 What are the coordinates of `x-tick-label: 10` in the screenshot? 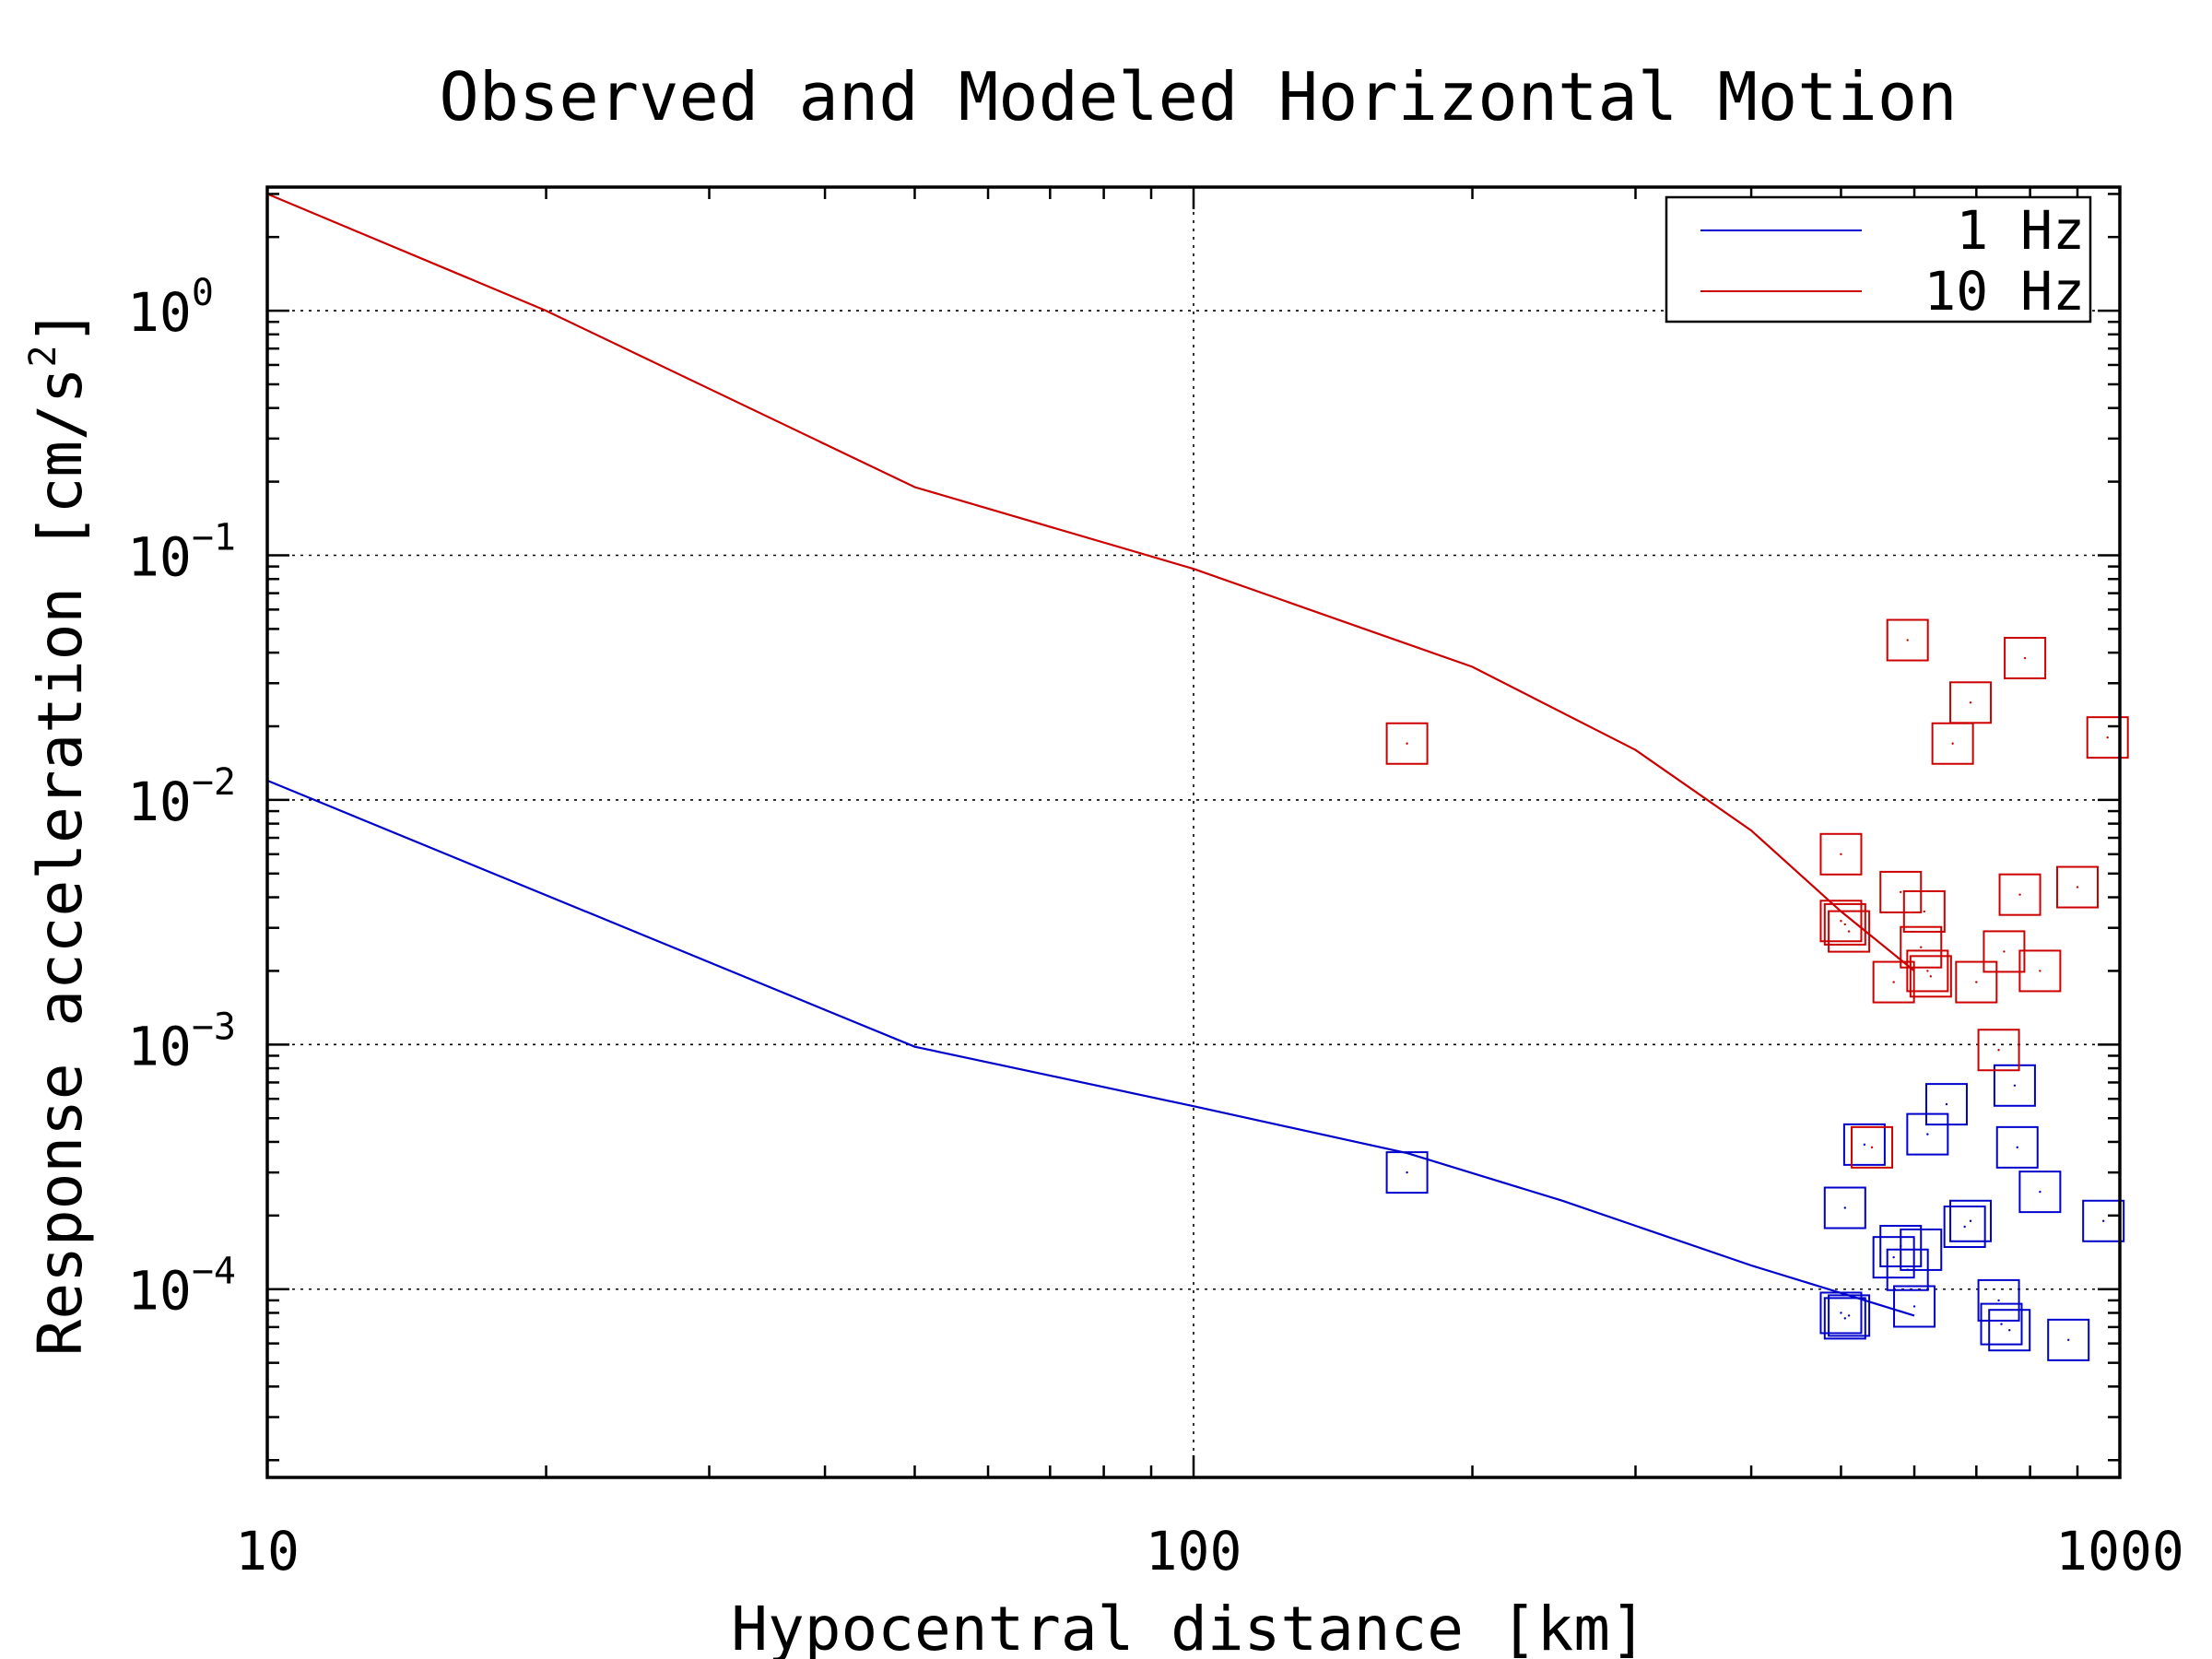 It's located at (267, 1551).